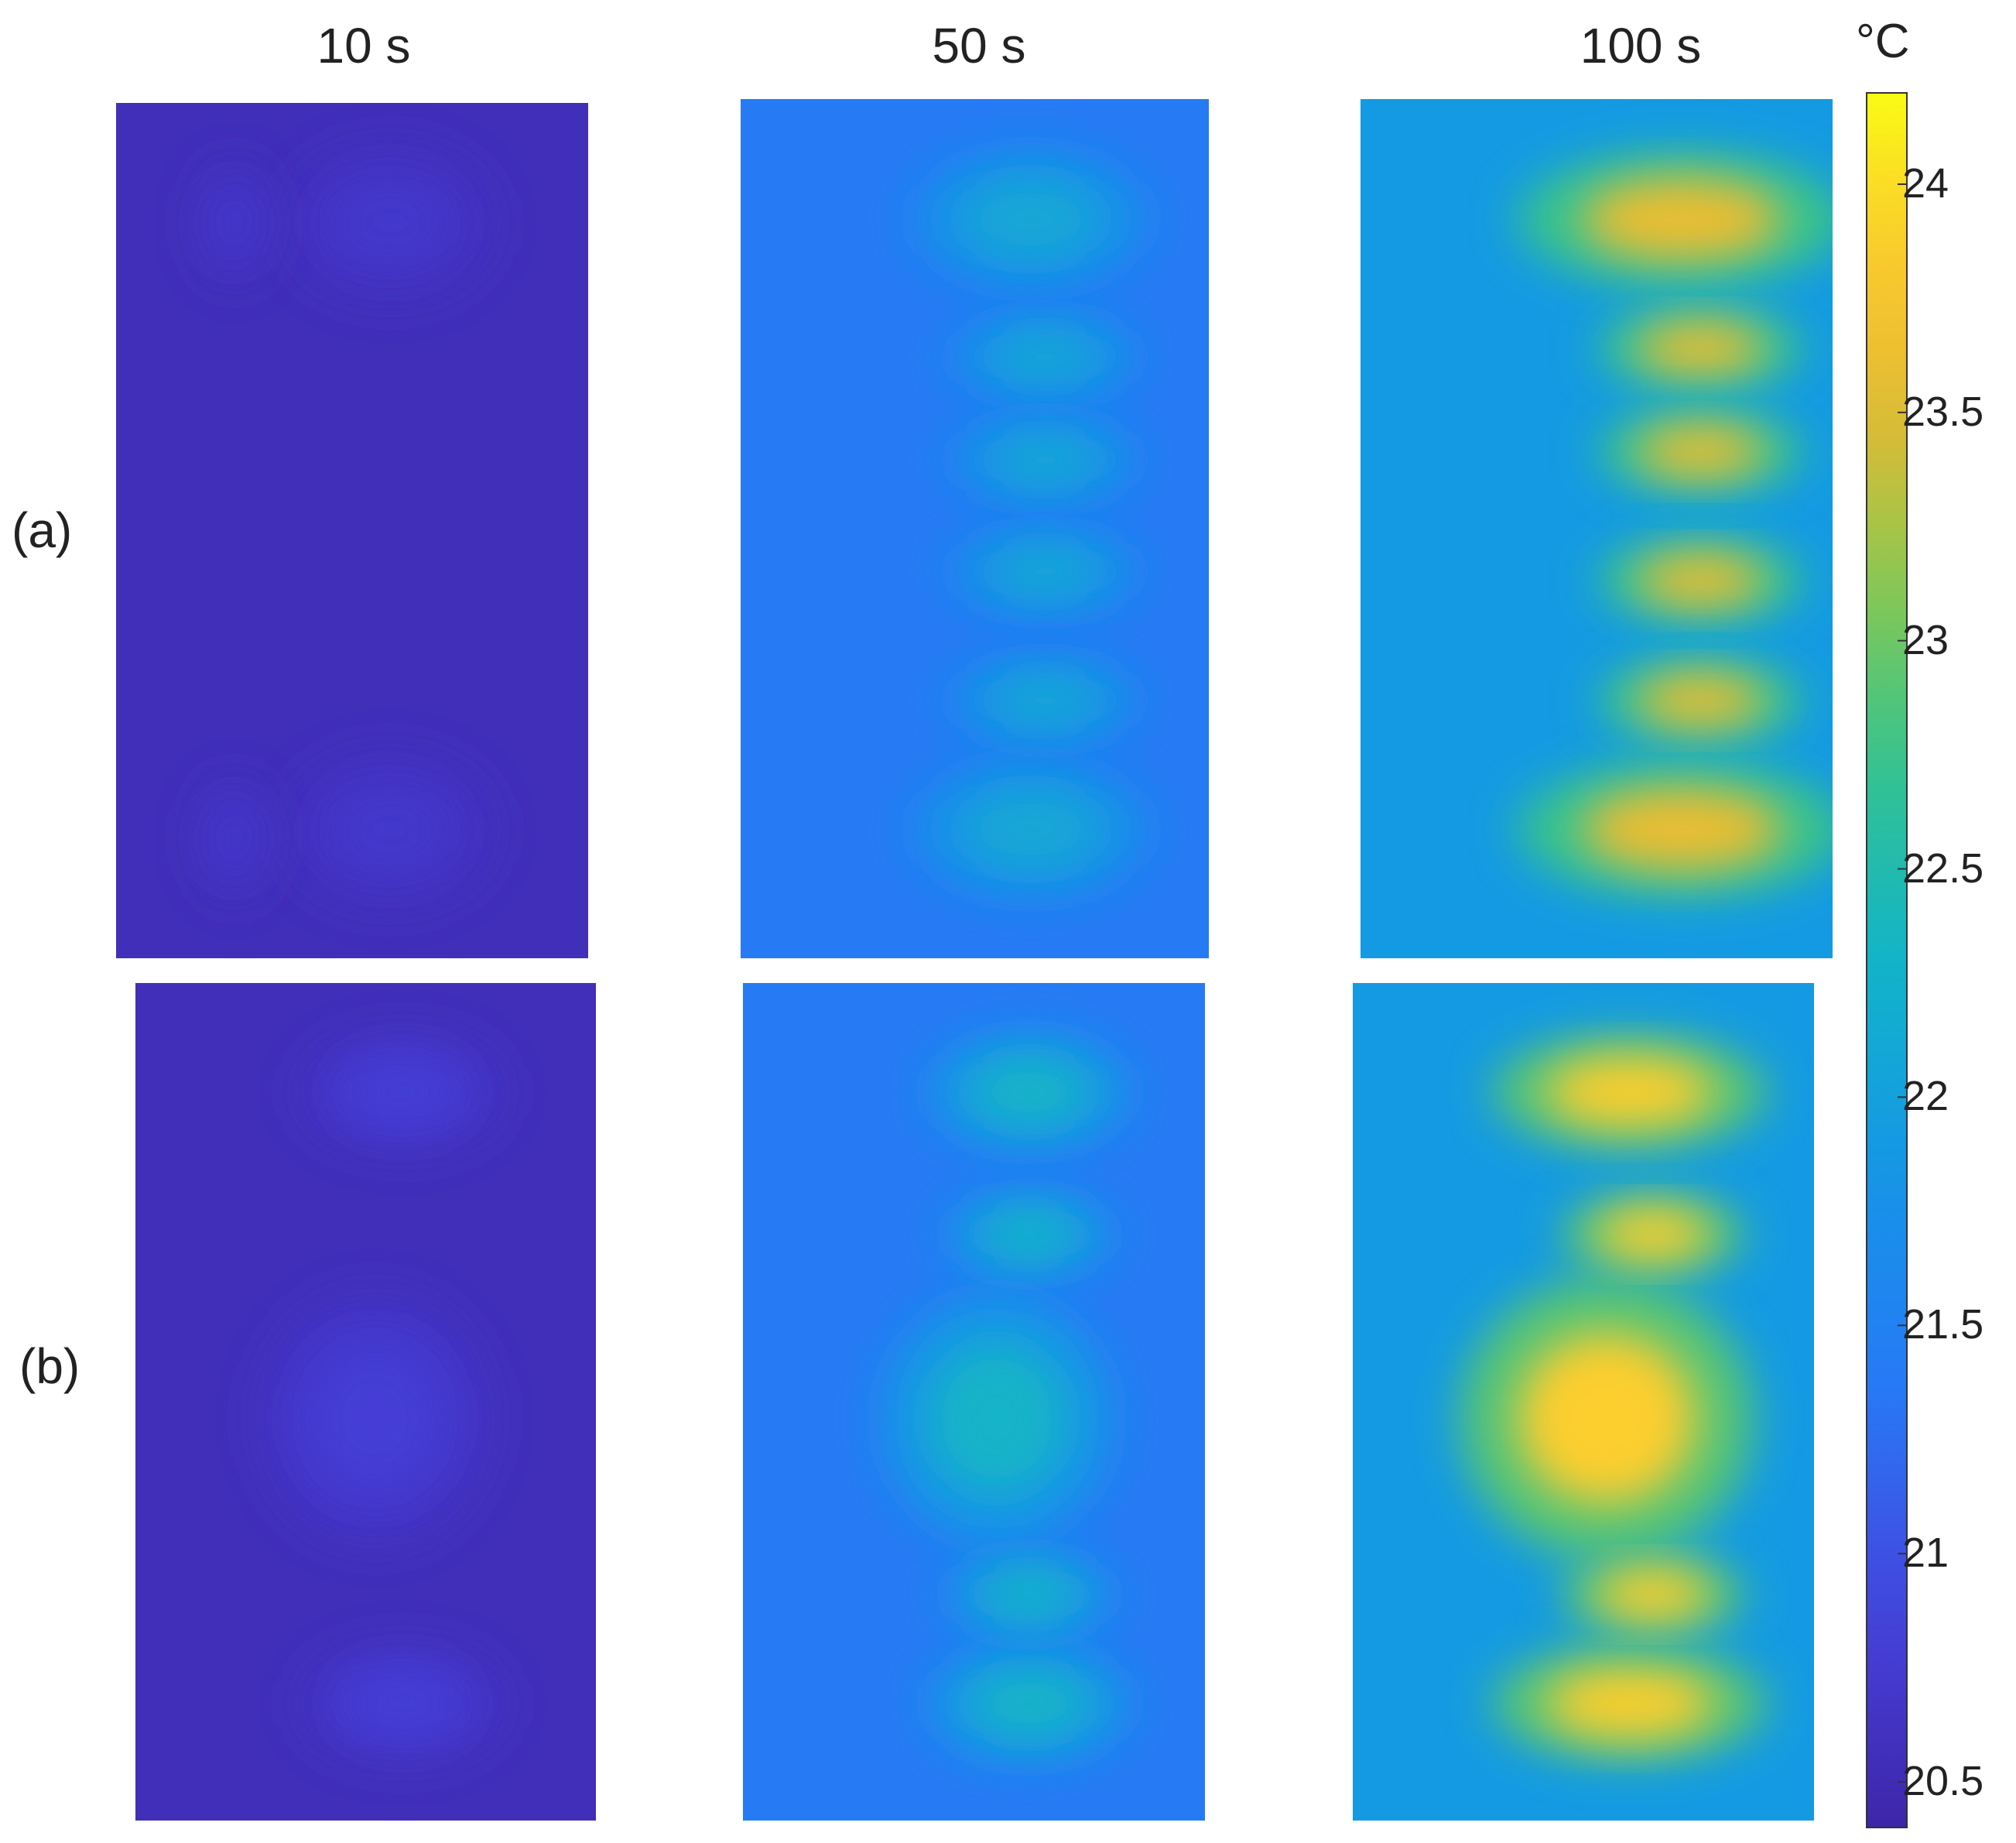 The width and height of the screenshot is (2016, 1843). What do you see at coordinates (1925, 639) in the screenshot?
I see `colorbar-tick-label: 23` at bounding box center [1925, 639].